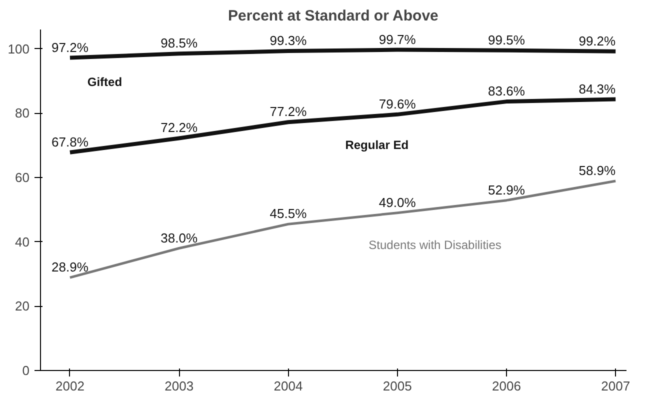 Image resolution: width=650 pixels, height=400 pixels. I want to click on data-label: 79.6%, so click(397, 104).